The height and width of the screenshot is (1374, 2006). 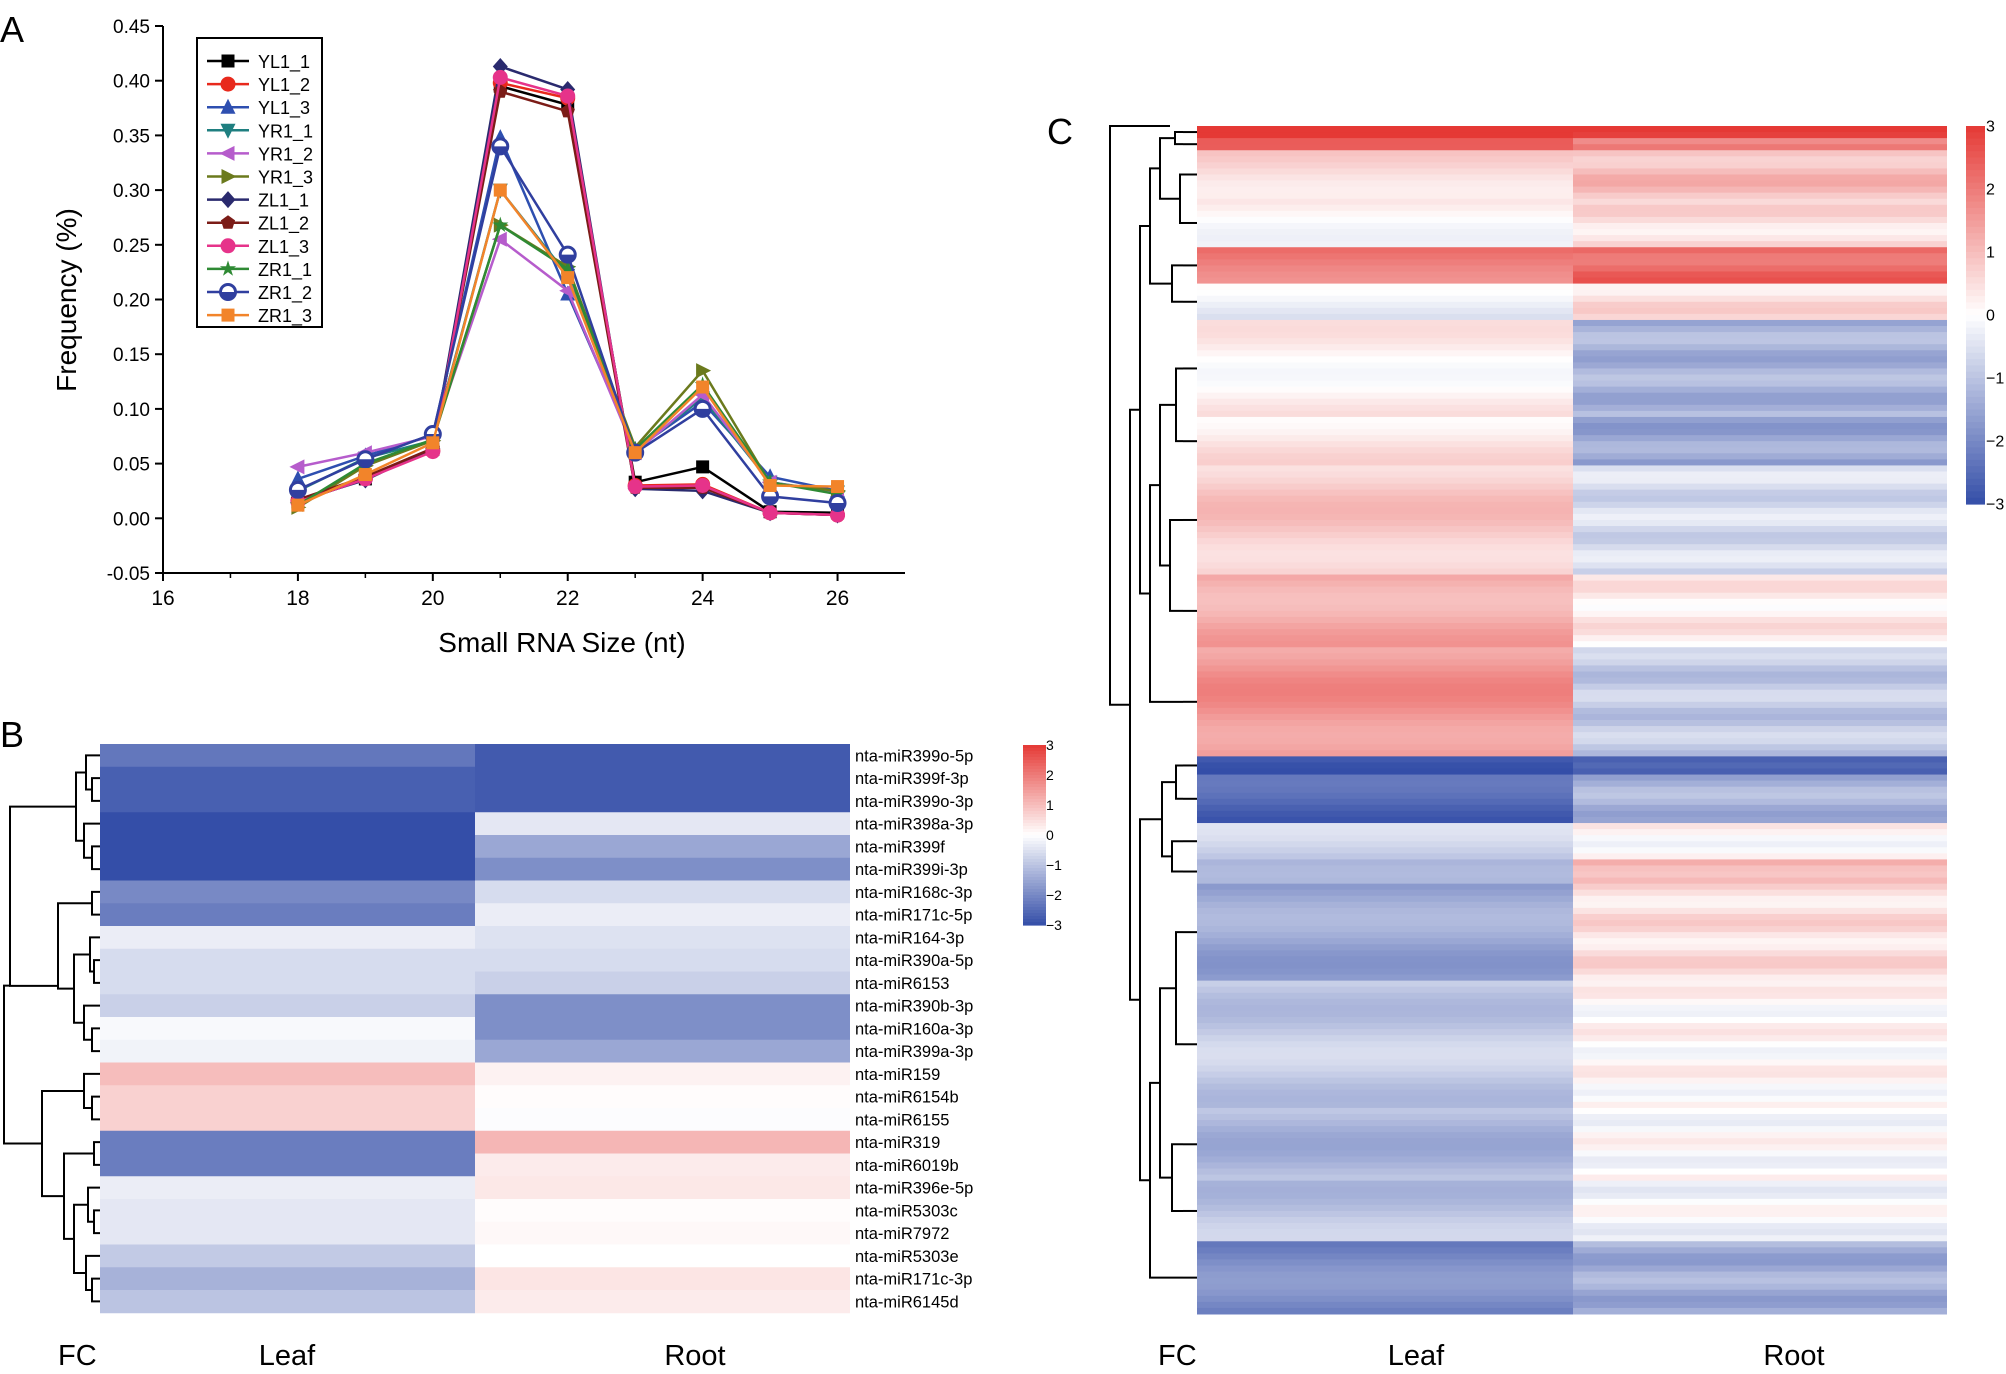 I want to click on legend-label-zl1-2: ZL1_2, so click(x=283, y=224).